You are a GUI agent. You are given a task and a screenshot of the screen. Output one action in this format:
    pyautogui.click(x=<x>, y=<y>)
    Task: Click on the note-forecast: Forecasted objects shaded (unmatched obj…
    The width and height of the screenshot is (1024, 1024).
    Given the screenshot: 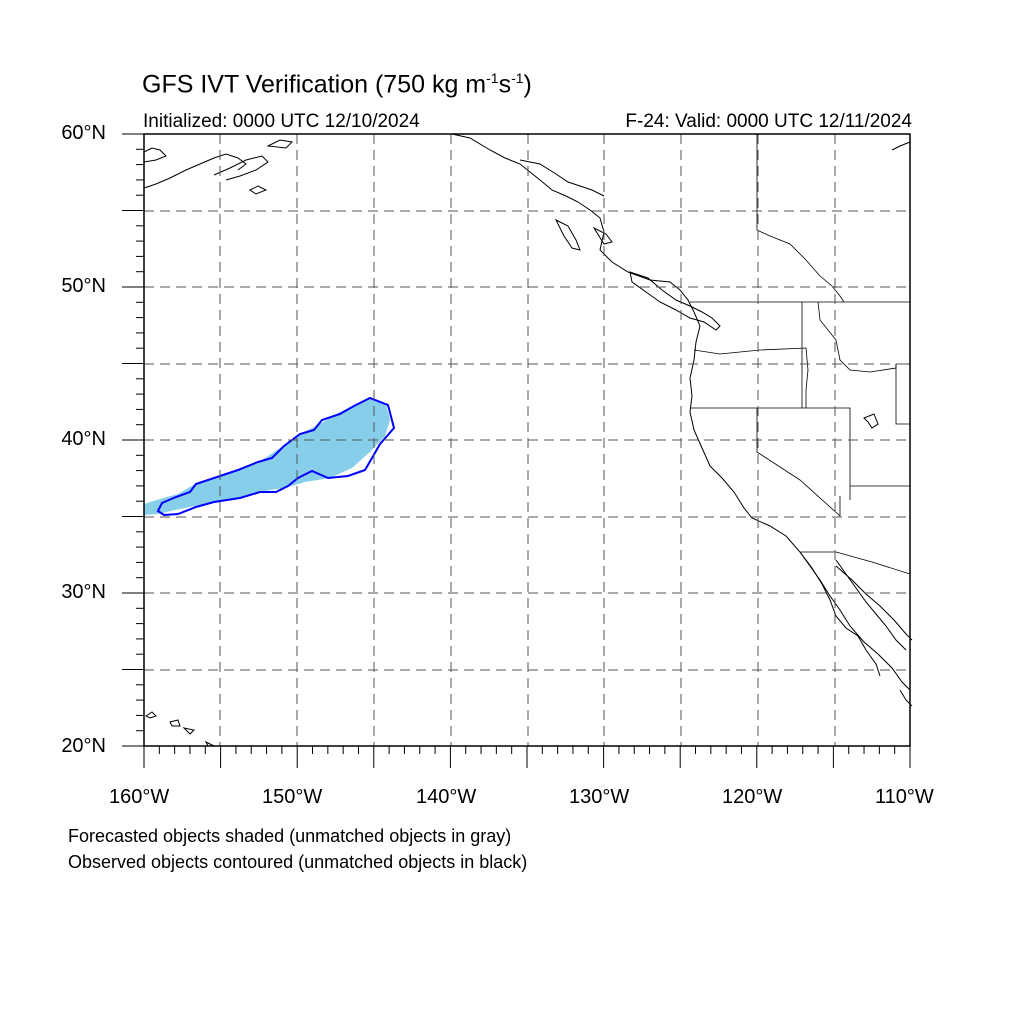 What is the action you would take?
    pyautogui.click(x=290, y=836)
    